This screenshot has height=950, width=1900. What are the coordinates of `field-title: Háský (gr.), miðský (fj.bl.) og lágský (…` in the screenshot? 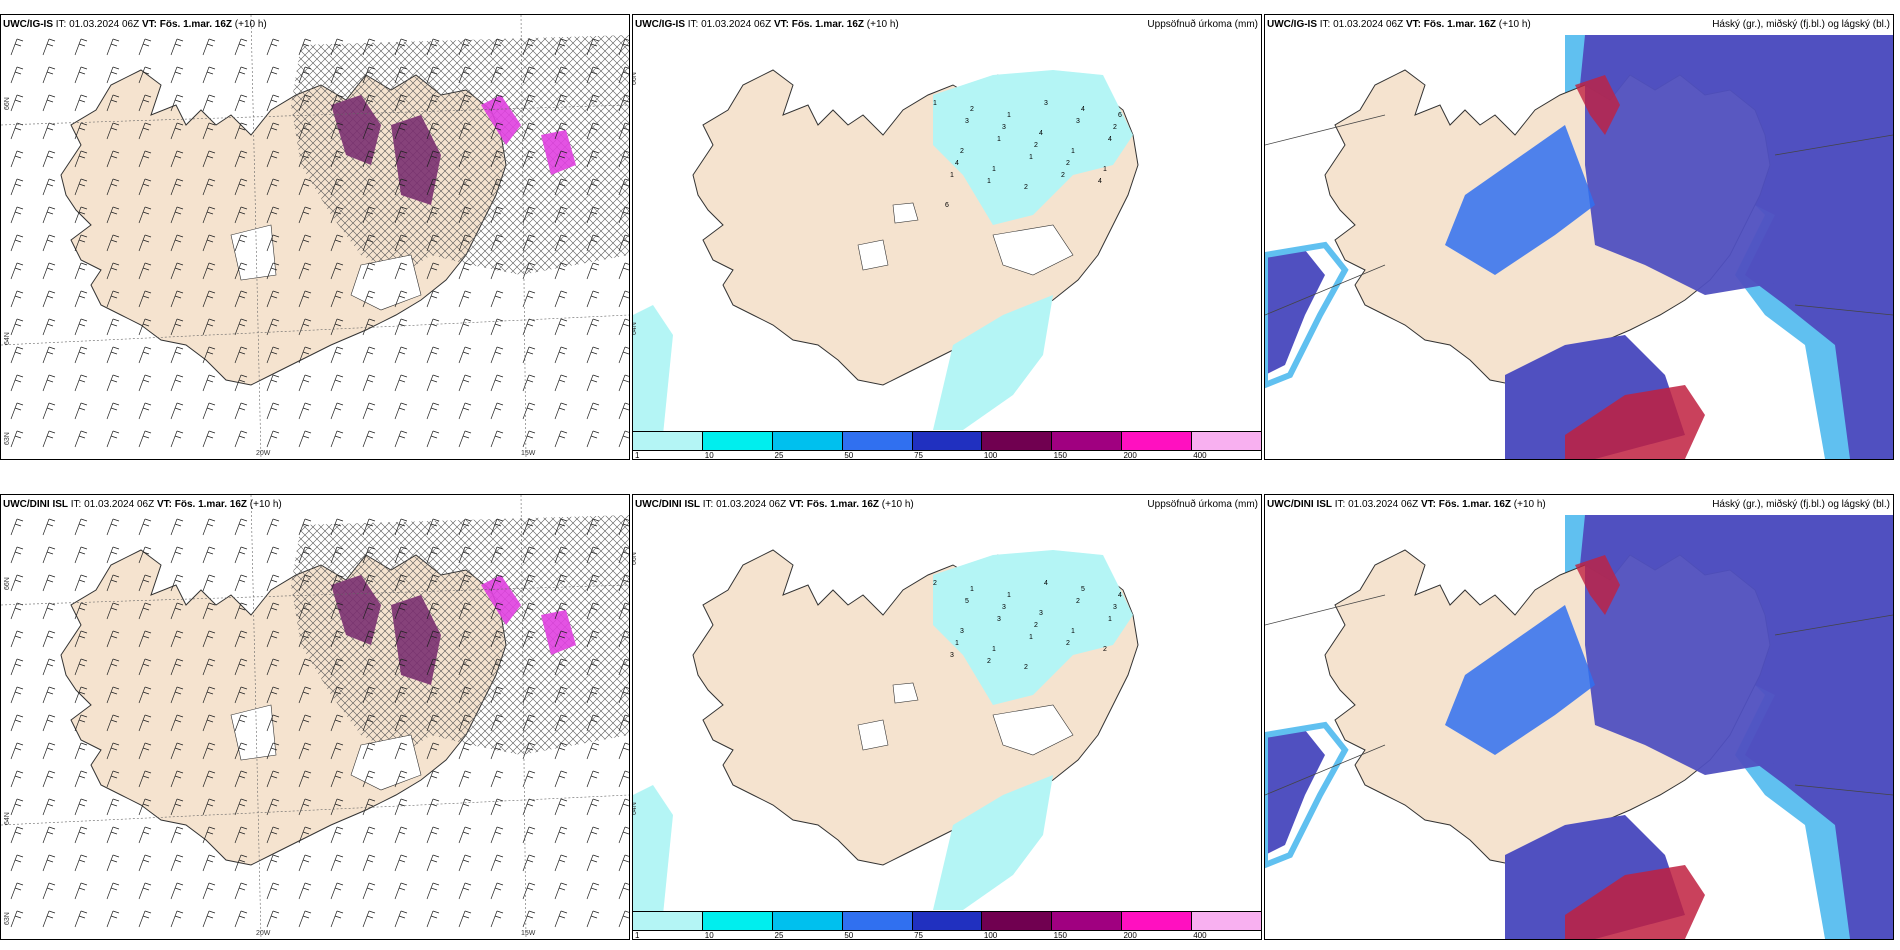 It's located at (1801, 24).